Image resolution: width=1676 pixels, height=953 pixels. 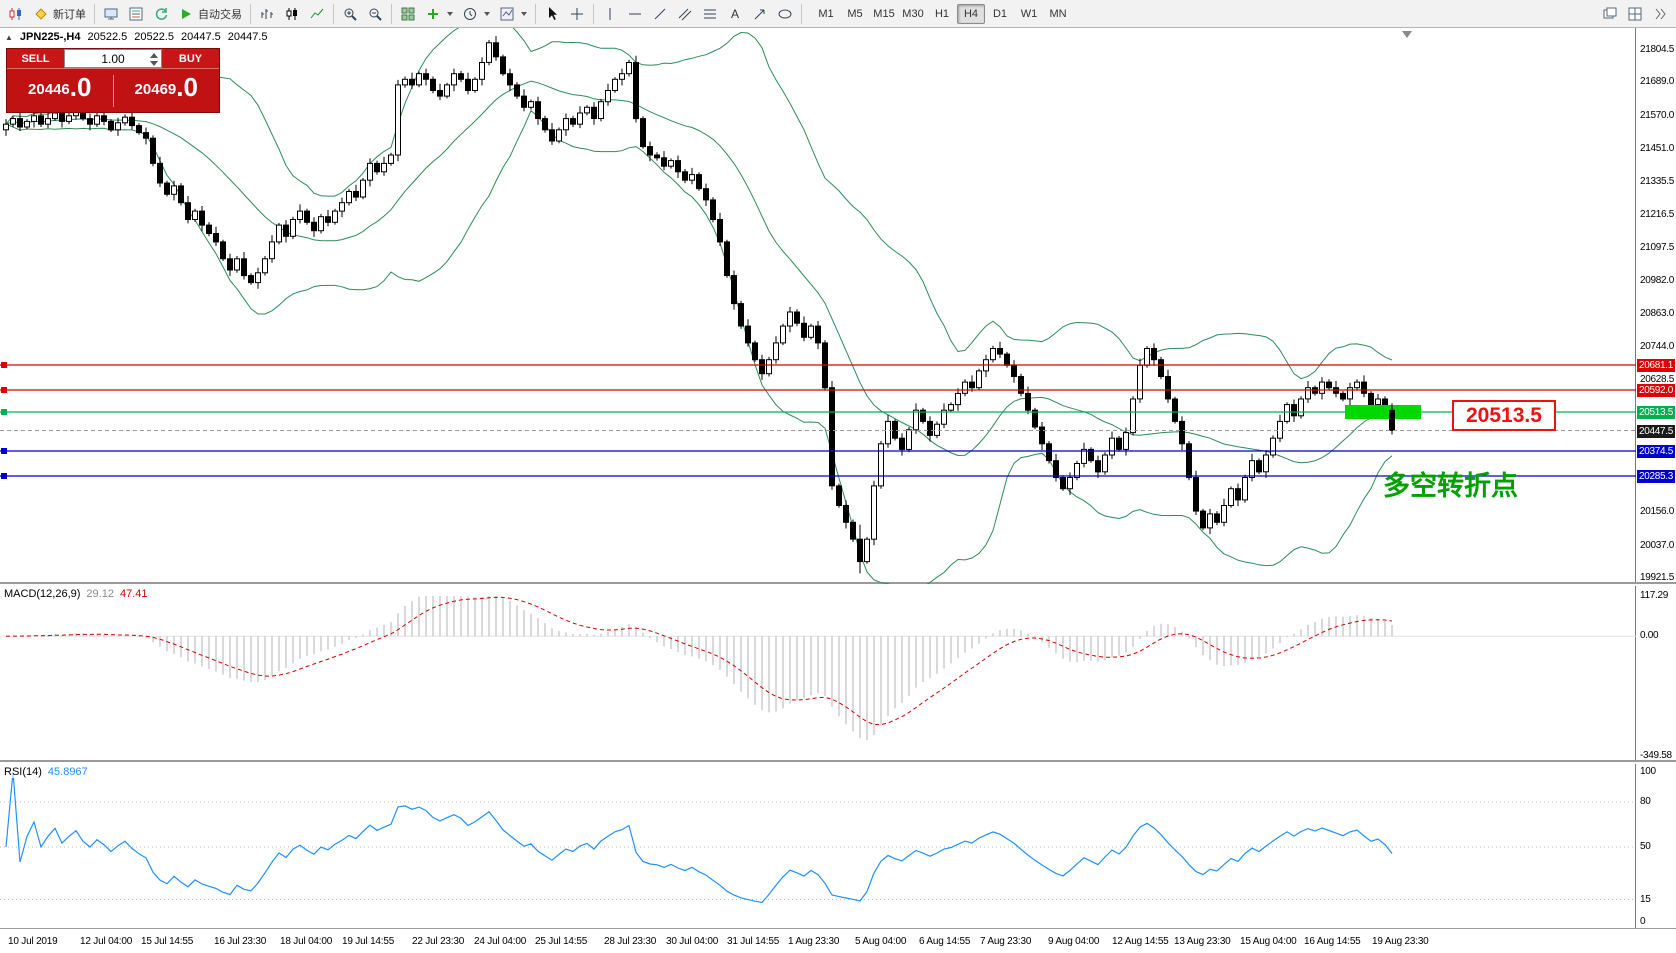 What do you see at coordinates (1407, 34) in the screenshot?
I see `chart-shift-marker-icon` at bounding box center [1407, 34].